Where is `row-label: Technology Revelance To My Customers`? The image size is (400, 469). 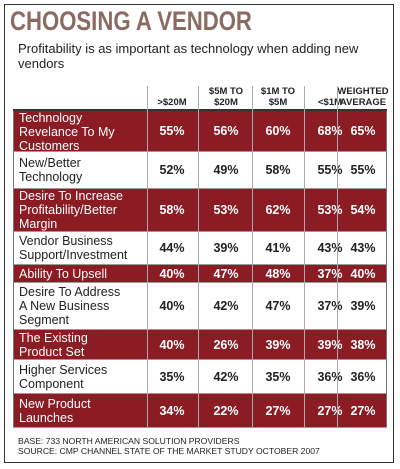
row-label: Technology Revelance To My Customers is located at coordinates (67, 132).